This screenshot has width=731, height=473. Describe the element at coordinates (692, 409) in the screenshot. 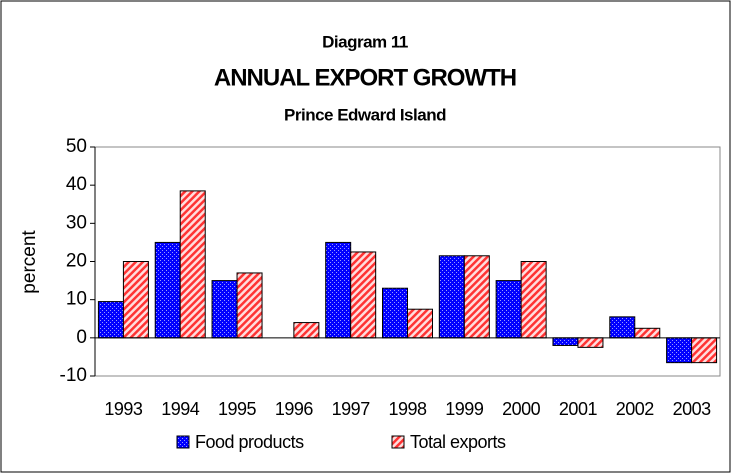

I see `x-tick-label: 2003` at that location.